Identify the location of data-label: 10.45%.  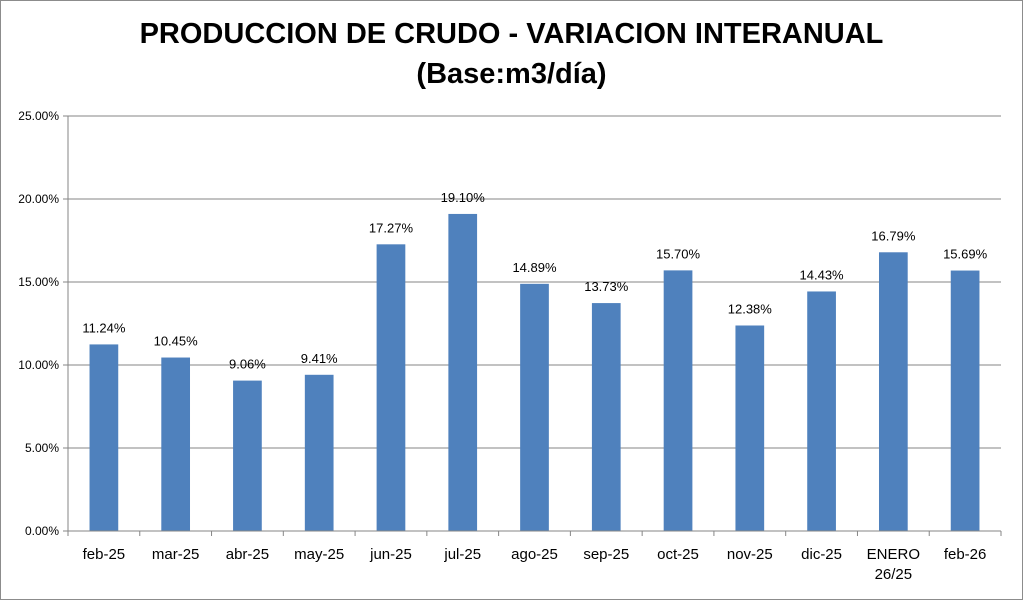
(176, 341).